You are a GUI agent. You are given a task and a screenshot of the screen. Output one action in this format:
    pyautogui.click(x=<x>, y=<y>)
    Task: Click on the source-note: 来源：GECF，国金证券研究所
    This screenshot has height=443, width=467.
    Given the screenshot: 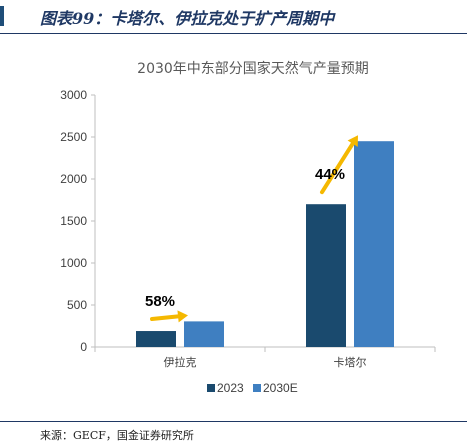 What is the action you would take?
    pyautogui.click(x=117, y=435)
    